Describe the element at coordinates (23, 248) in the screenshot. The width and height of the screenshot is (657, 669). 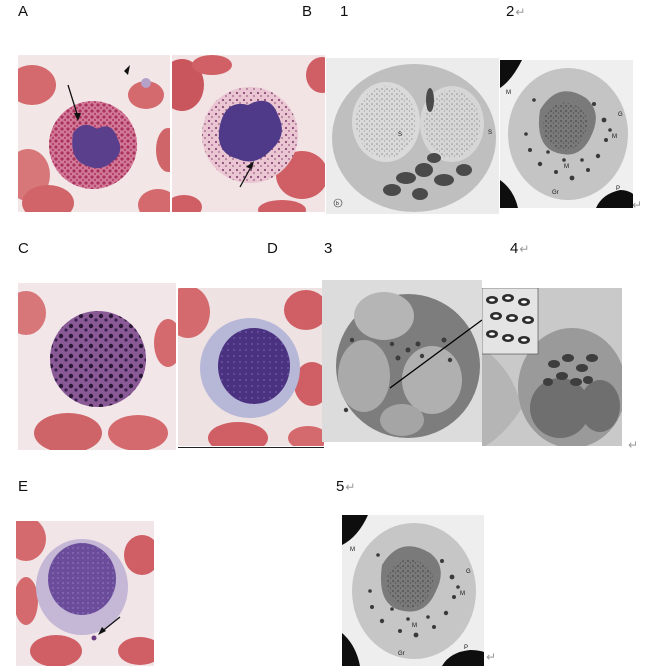
I see `panel-label-c: C` at that location.